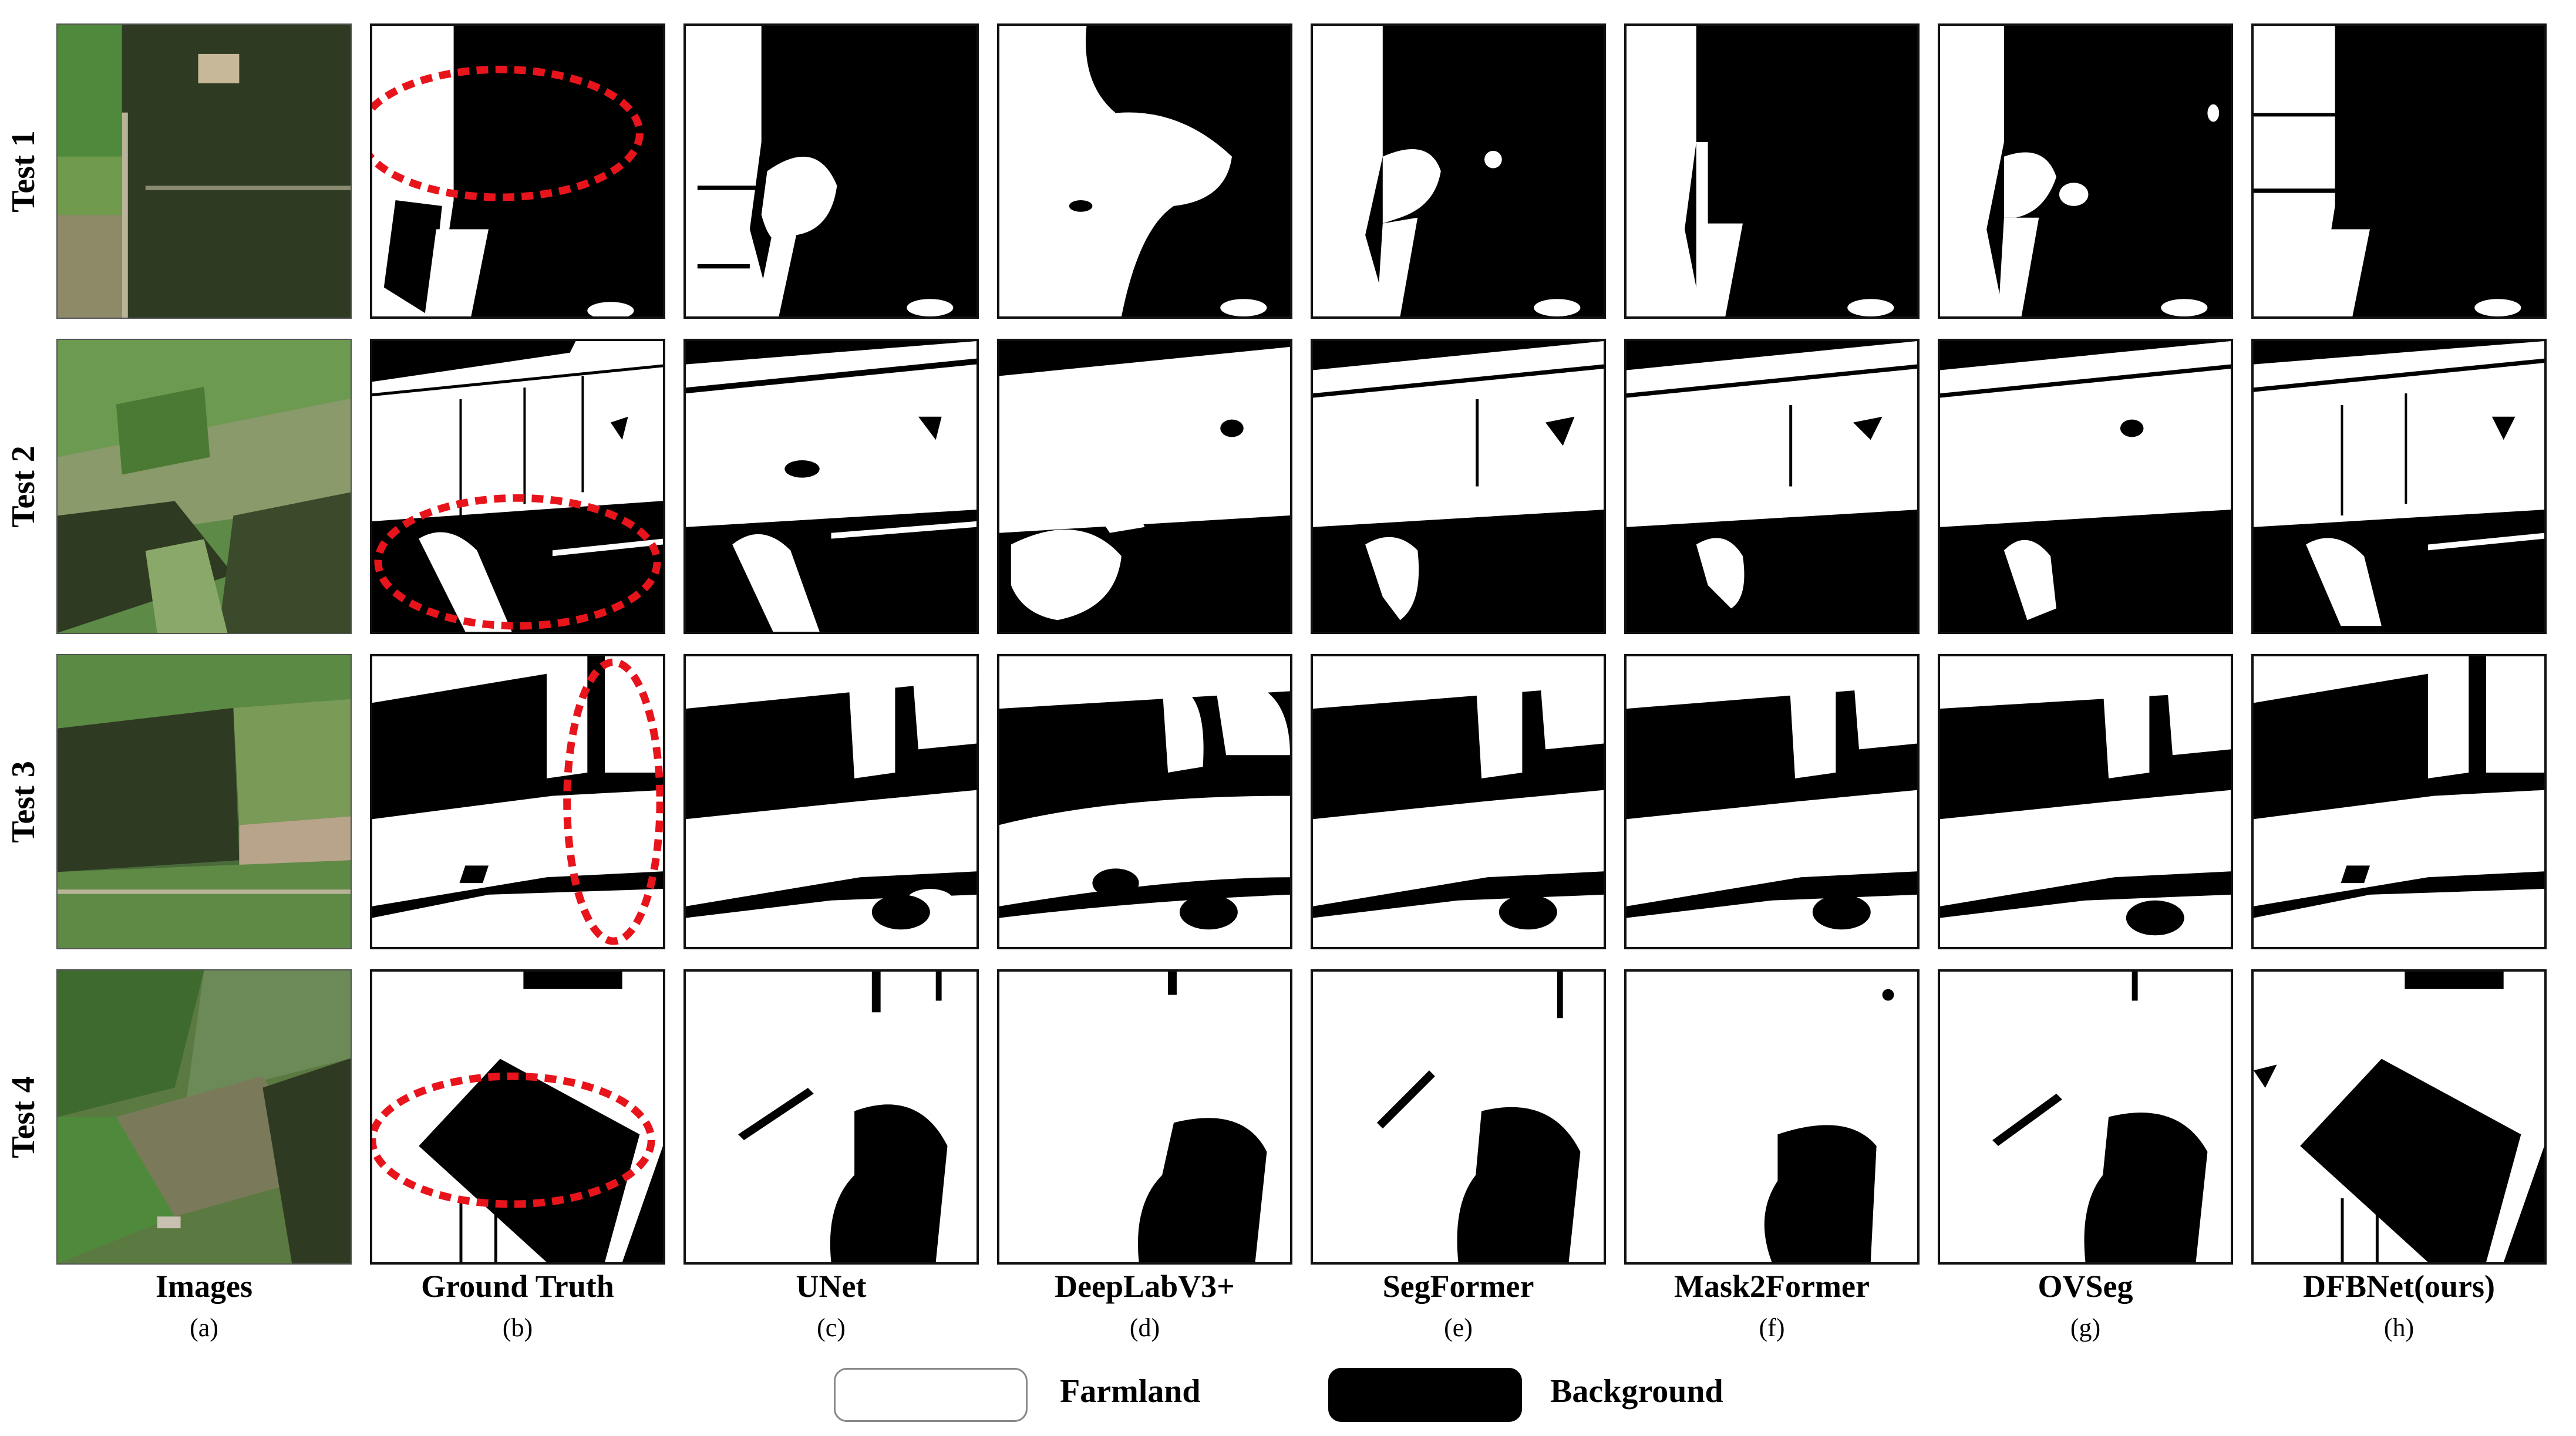  Describe the element at coordinates (832, 1328) in the screenshot. I see `col-letter-c: (c)` at that location.